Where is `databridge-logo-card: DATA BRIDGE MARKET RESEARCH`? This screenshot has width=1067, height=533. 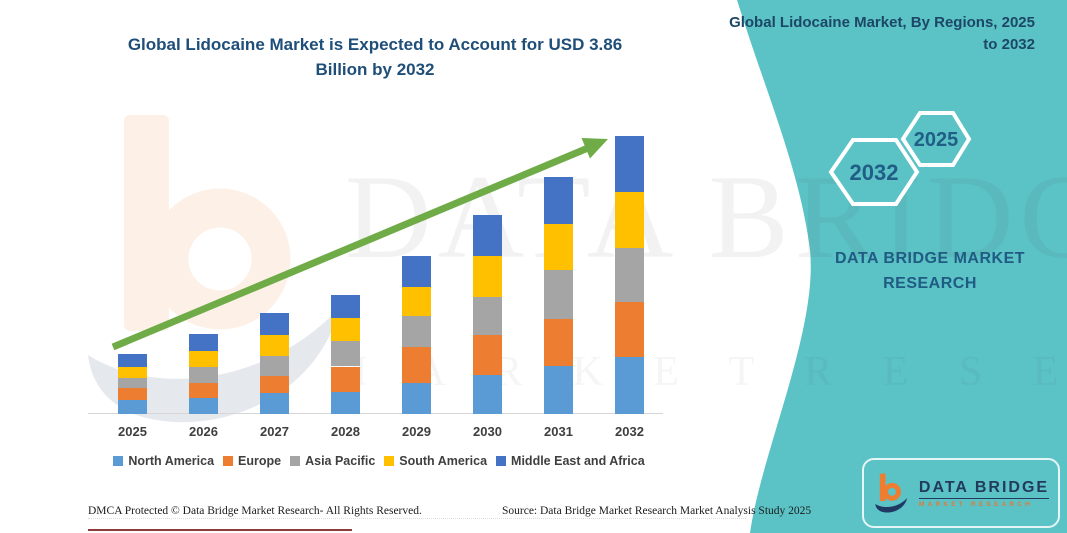 databridge-logo-card: DATA BRIDGE MARKET RESEARCH is located at coordinates (961, 493).